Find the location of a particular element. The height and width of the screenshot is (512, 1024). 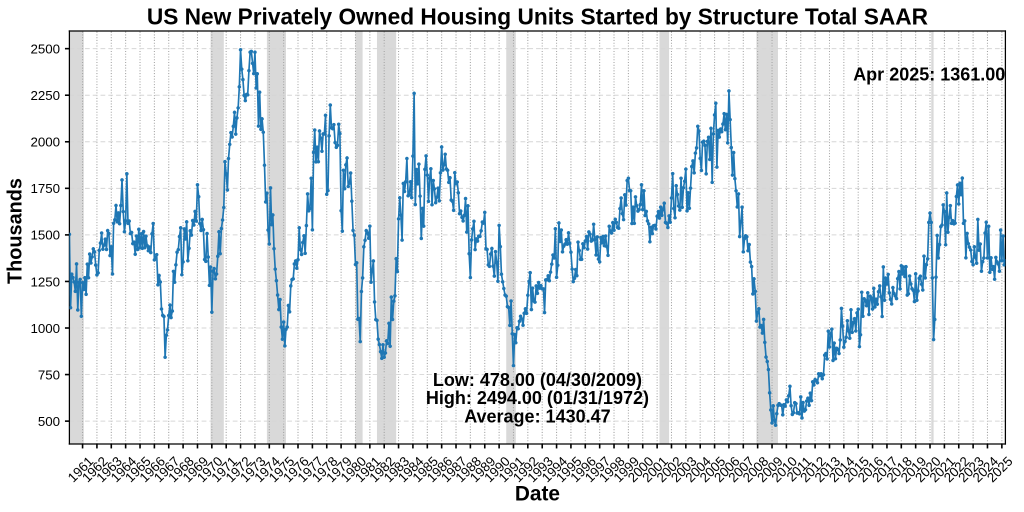

svg-text: 500 is located at coordinates (49, 421).